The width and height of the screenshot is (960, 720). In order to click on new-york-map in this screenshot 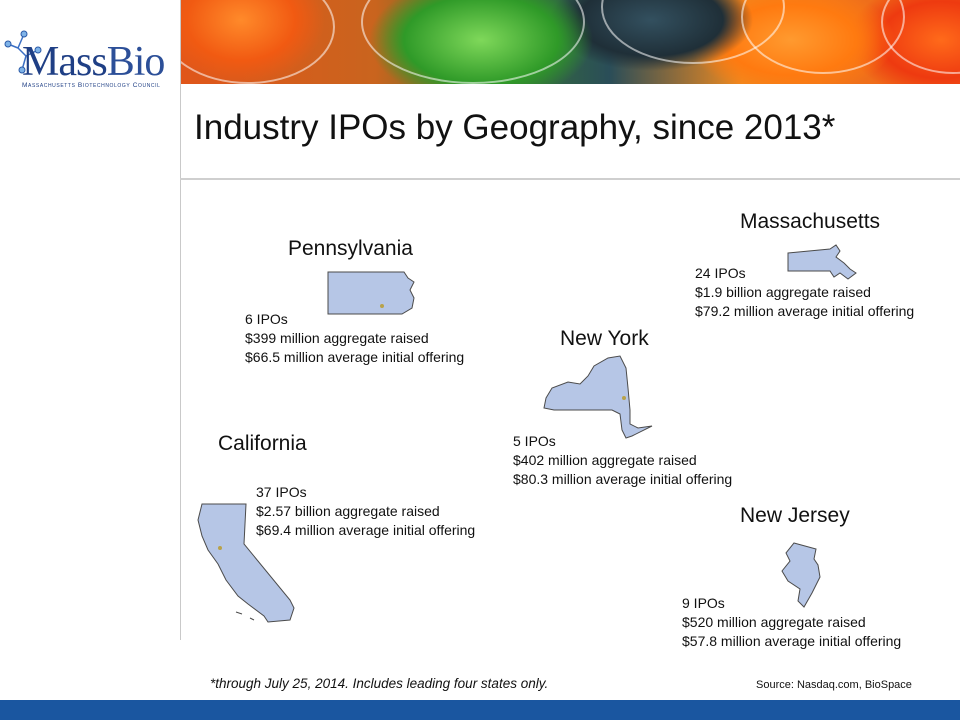, I will do `click(598, 397)`.